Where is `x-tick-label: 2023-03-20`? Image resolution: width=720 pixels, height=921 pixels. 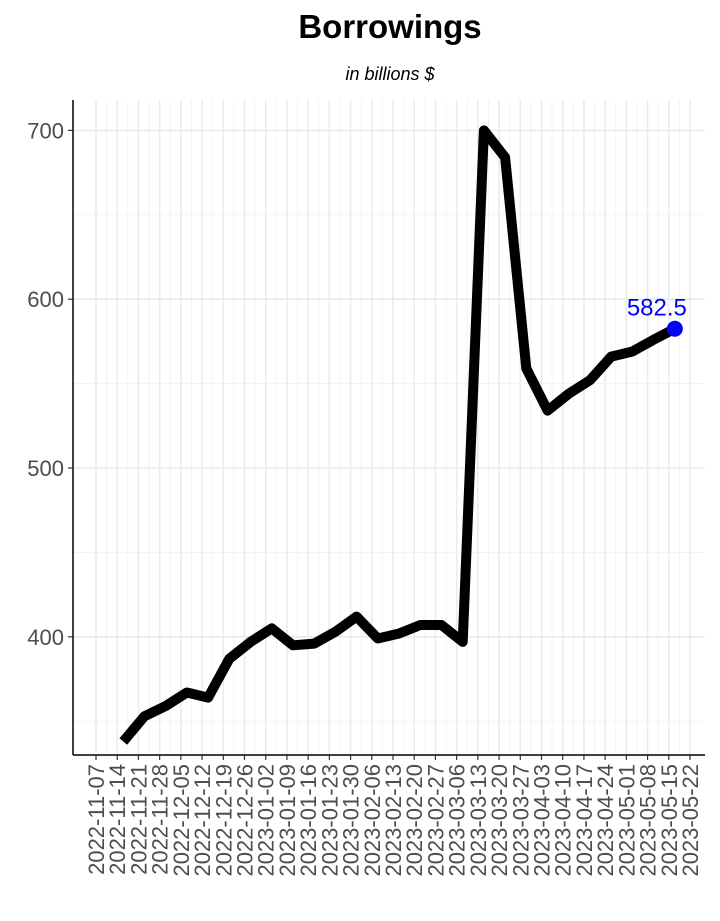 x-tick-label: 2023-03-20 is located at coordinates (499, 820).